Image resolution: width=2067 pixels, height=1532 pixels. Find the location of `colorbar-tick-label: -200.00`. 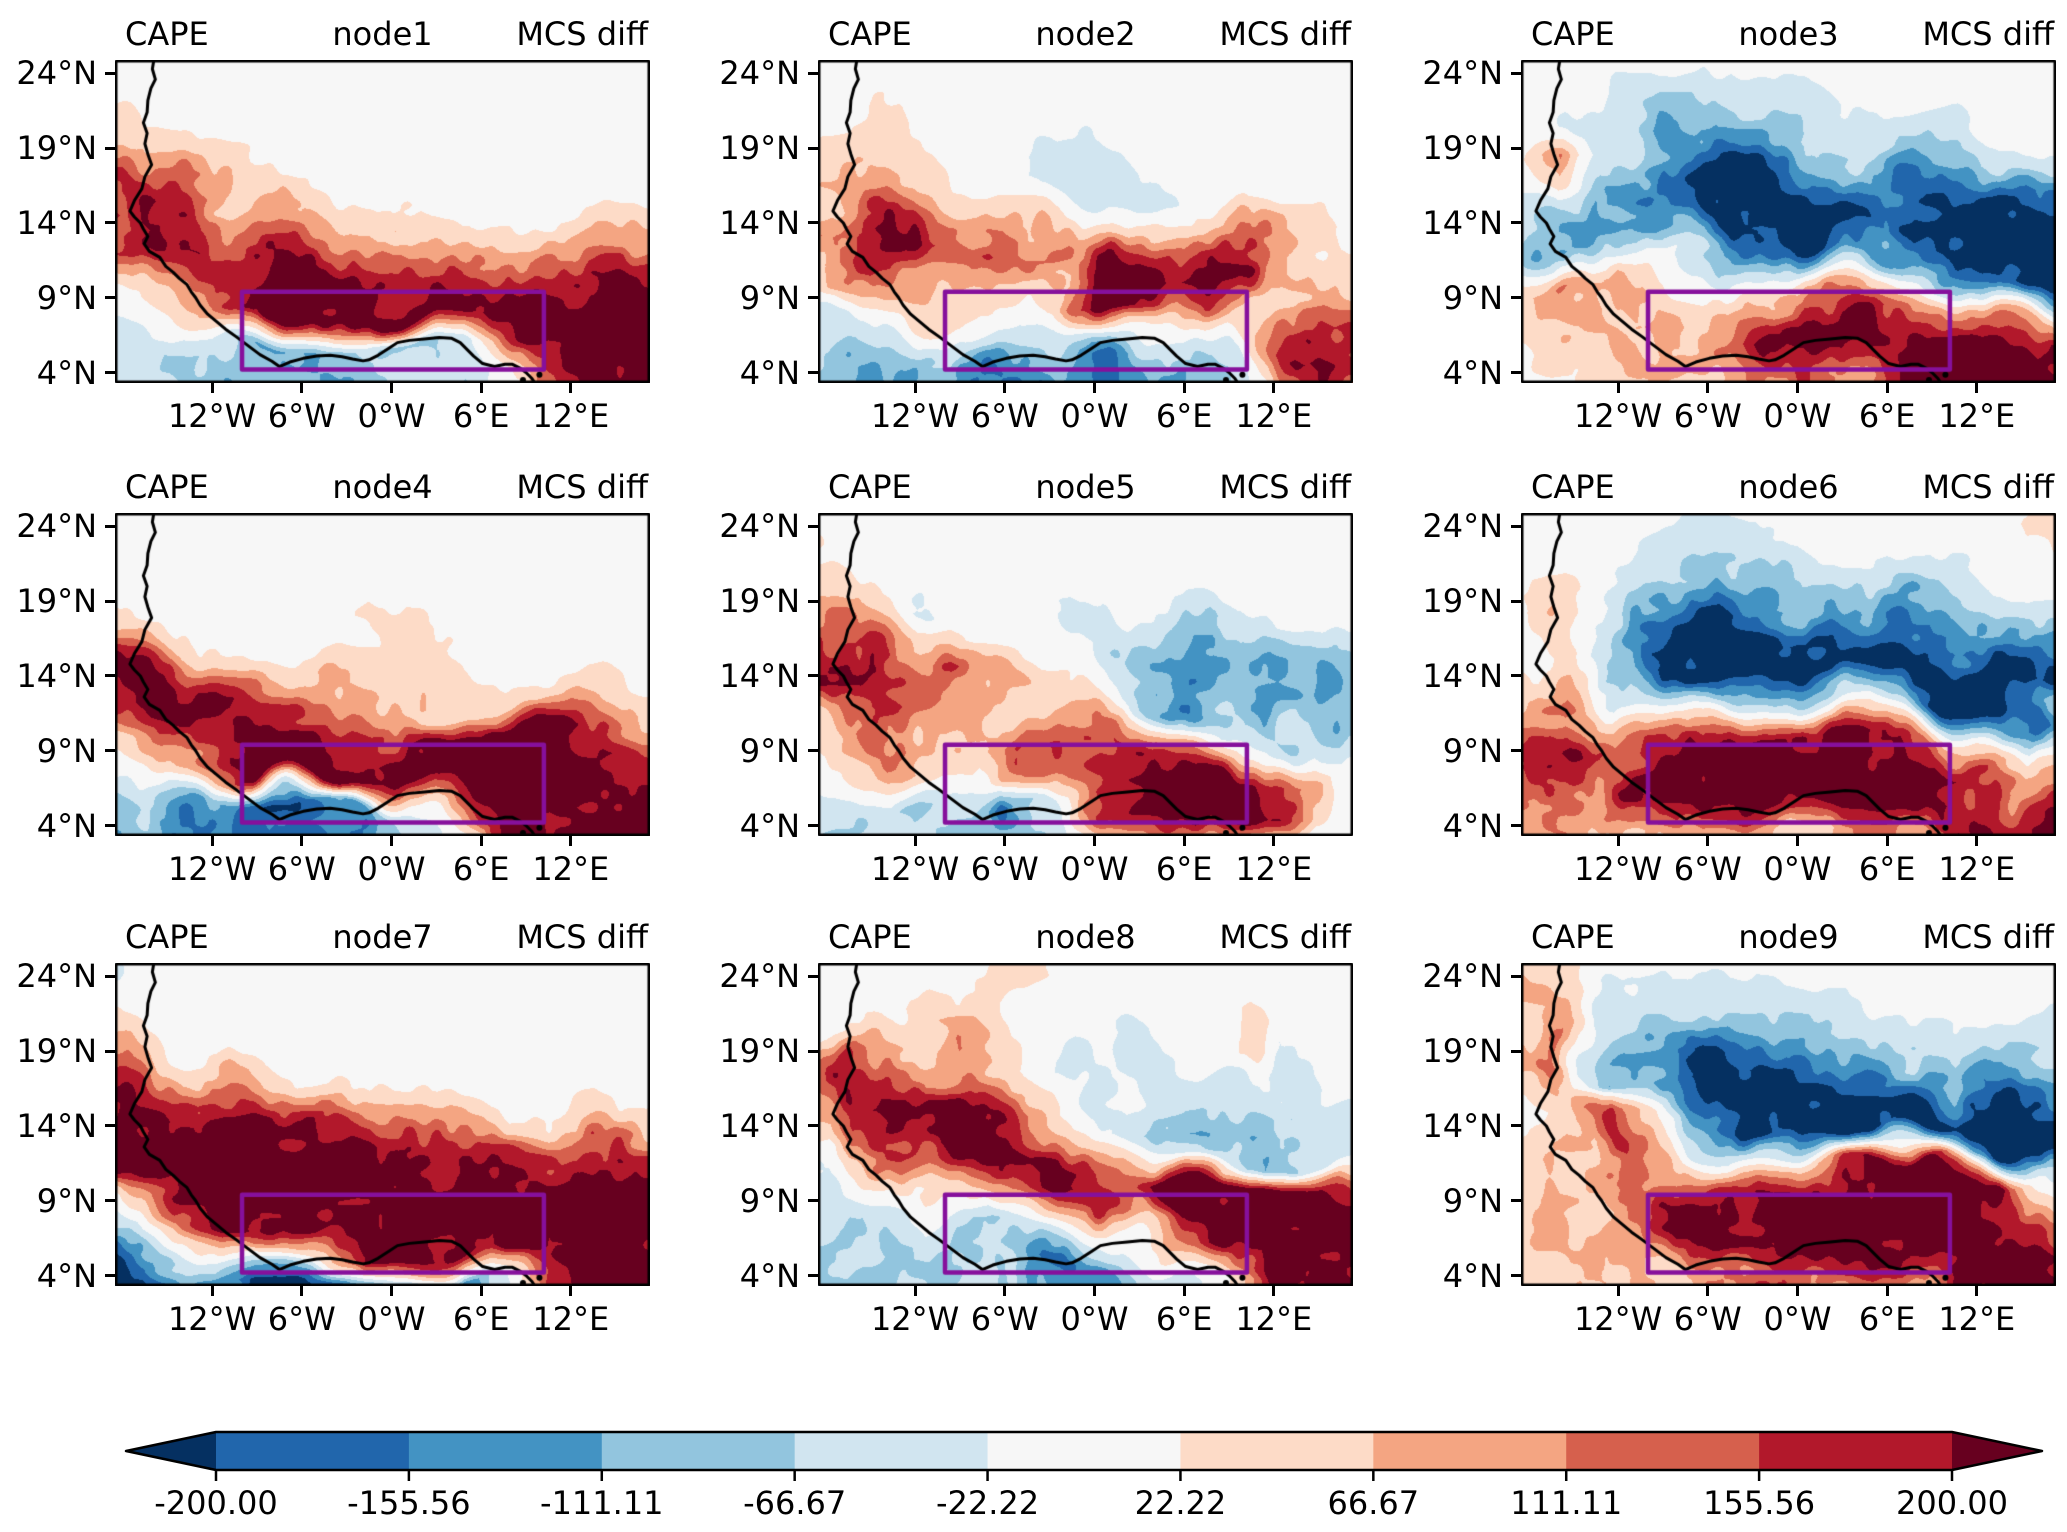

colorbar-tick-label: -200.00 is located at coordinates (216, 1503).